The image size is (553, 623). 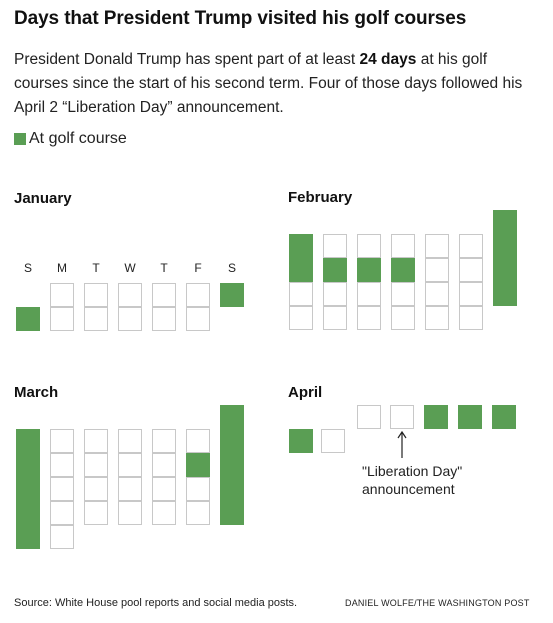 What do you see at coordinates (36, 392) in the screenshot?
I see `month-label-march: March` at bounding box center [36, 392].